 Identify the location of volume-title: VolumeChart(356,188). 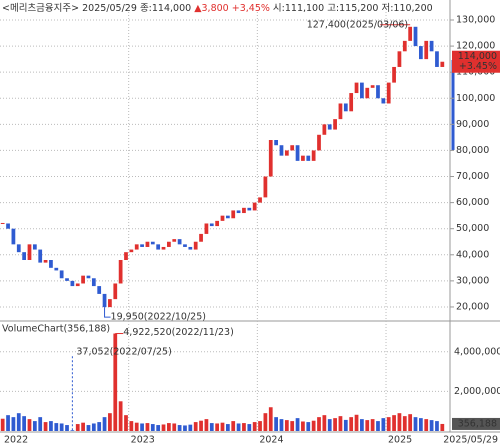
(56, 329).